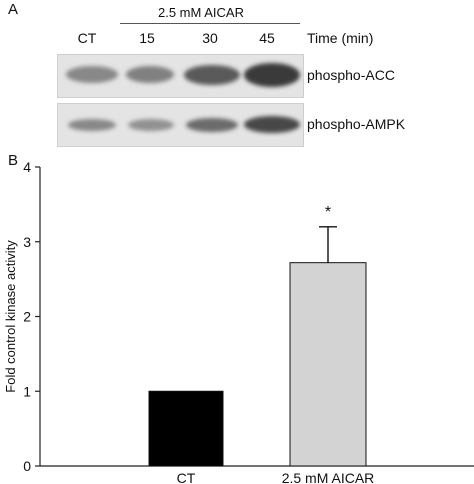 This screenshot has height=484, width=474. What do you see at coordinates (87, 38) in the screenshot?
I see `column-label-ct: CT` at bounding box center [87, 38].